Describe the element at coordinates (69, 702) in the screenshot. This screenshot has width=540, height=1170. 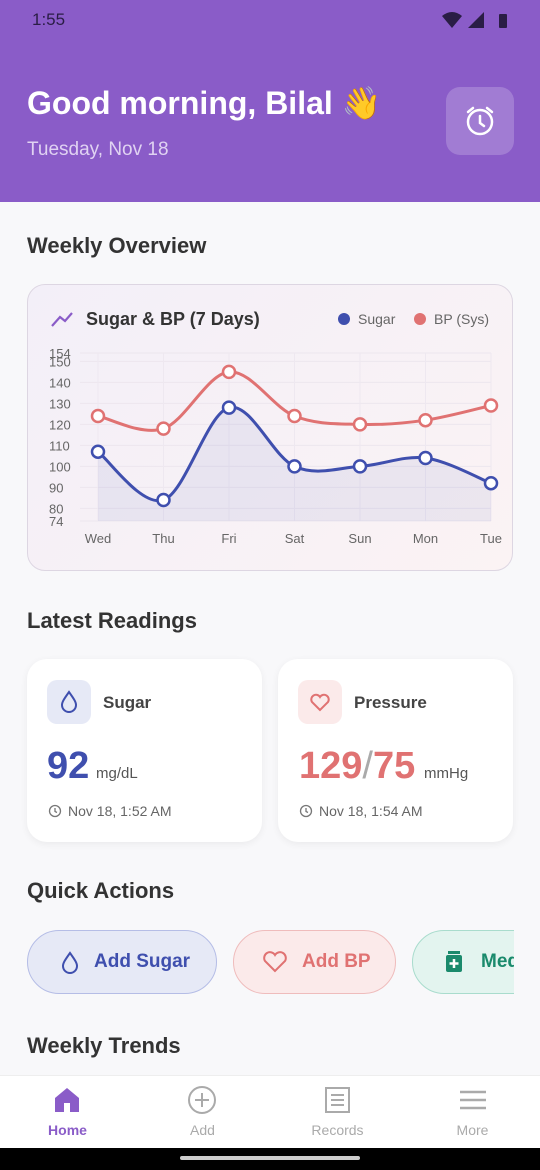
I see `drop-icon` at that location.